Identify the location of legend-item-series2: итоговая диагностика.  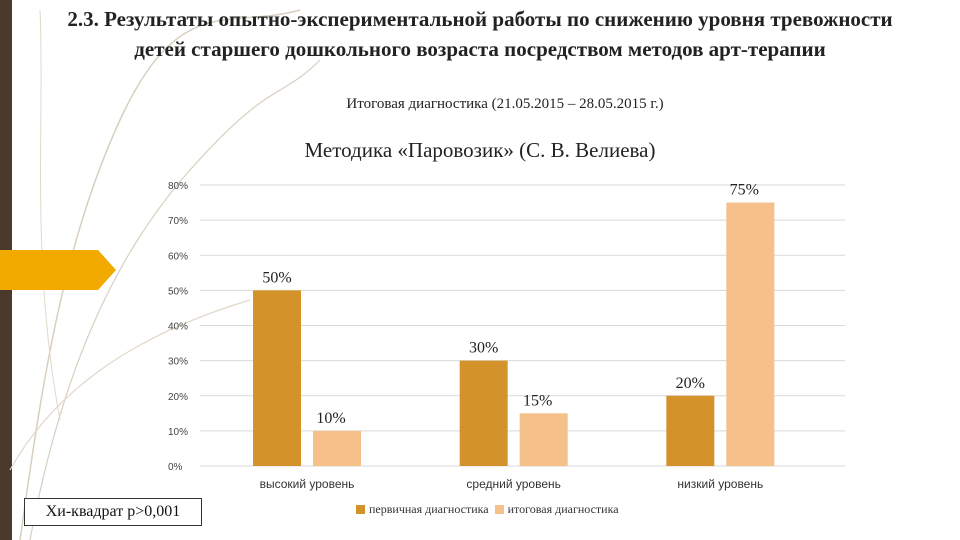
(556, 509).